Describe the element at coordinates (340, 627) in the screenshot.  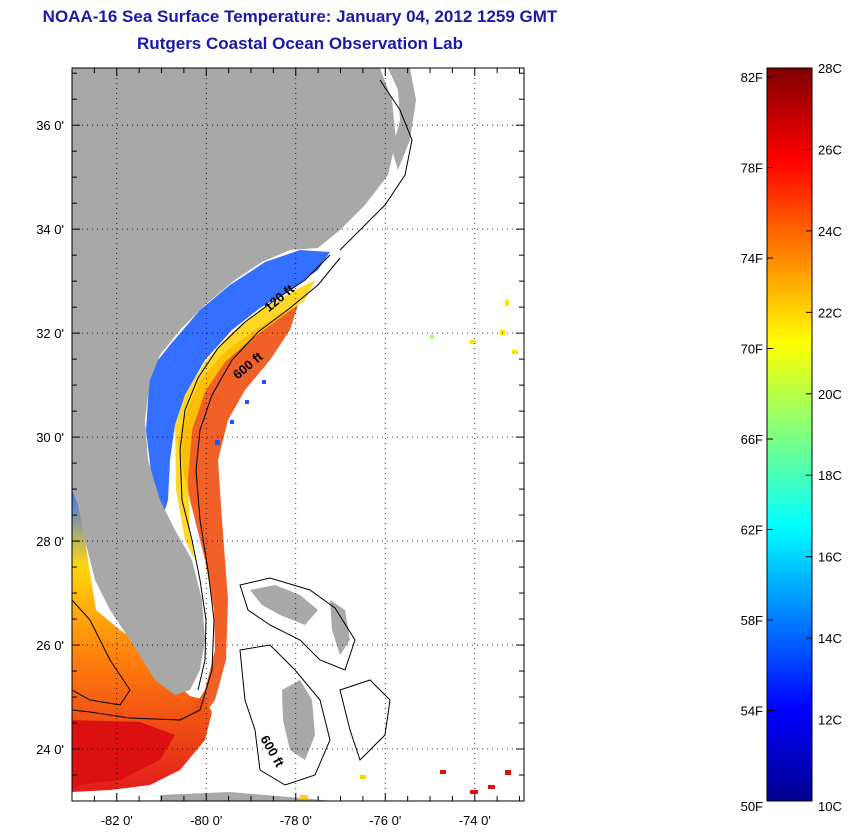
I see `land-bahamas-eleuthera` at that location.